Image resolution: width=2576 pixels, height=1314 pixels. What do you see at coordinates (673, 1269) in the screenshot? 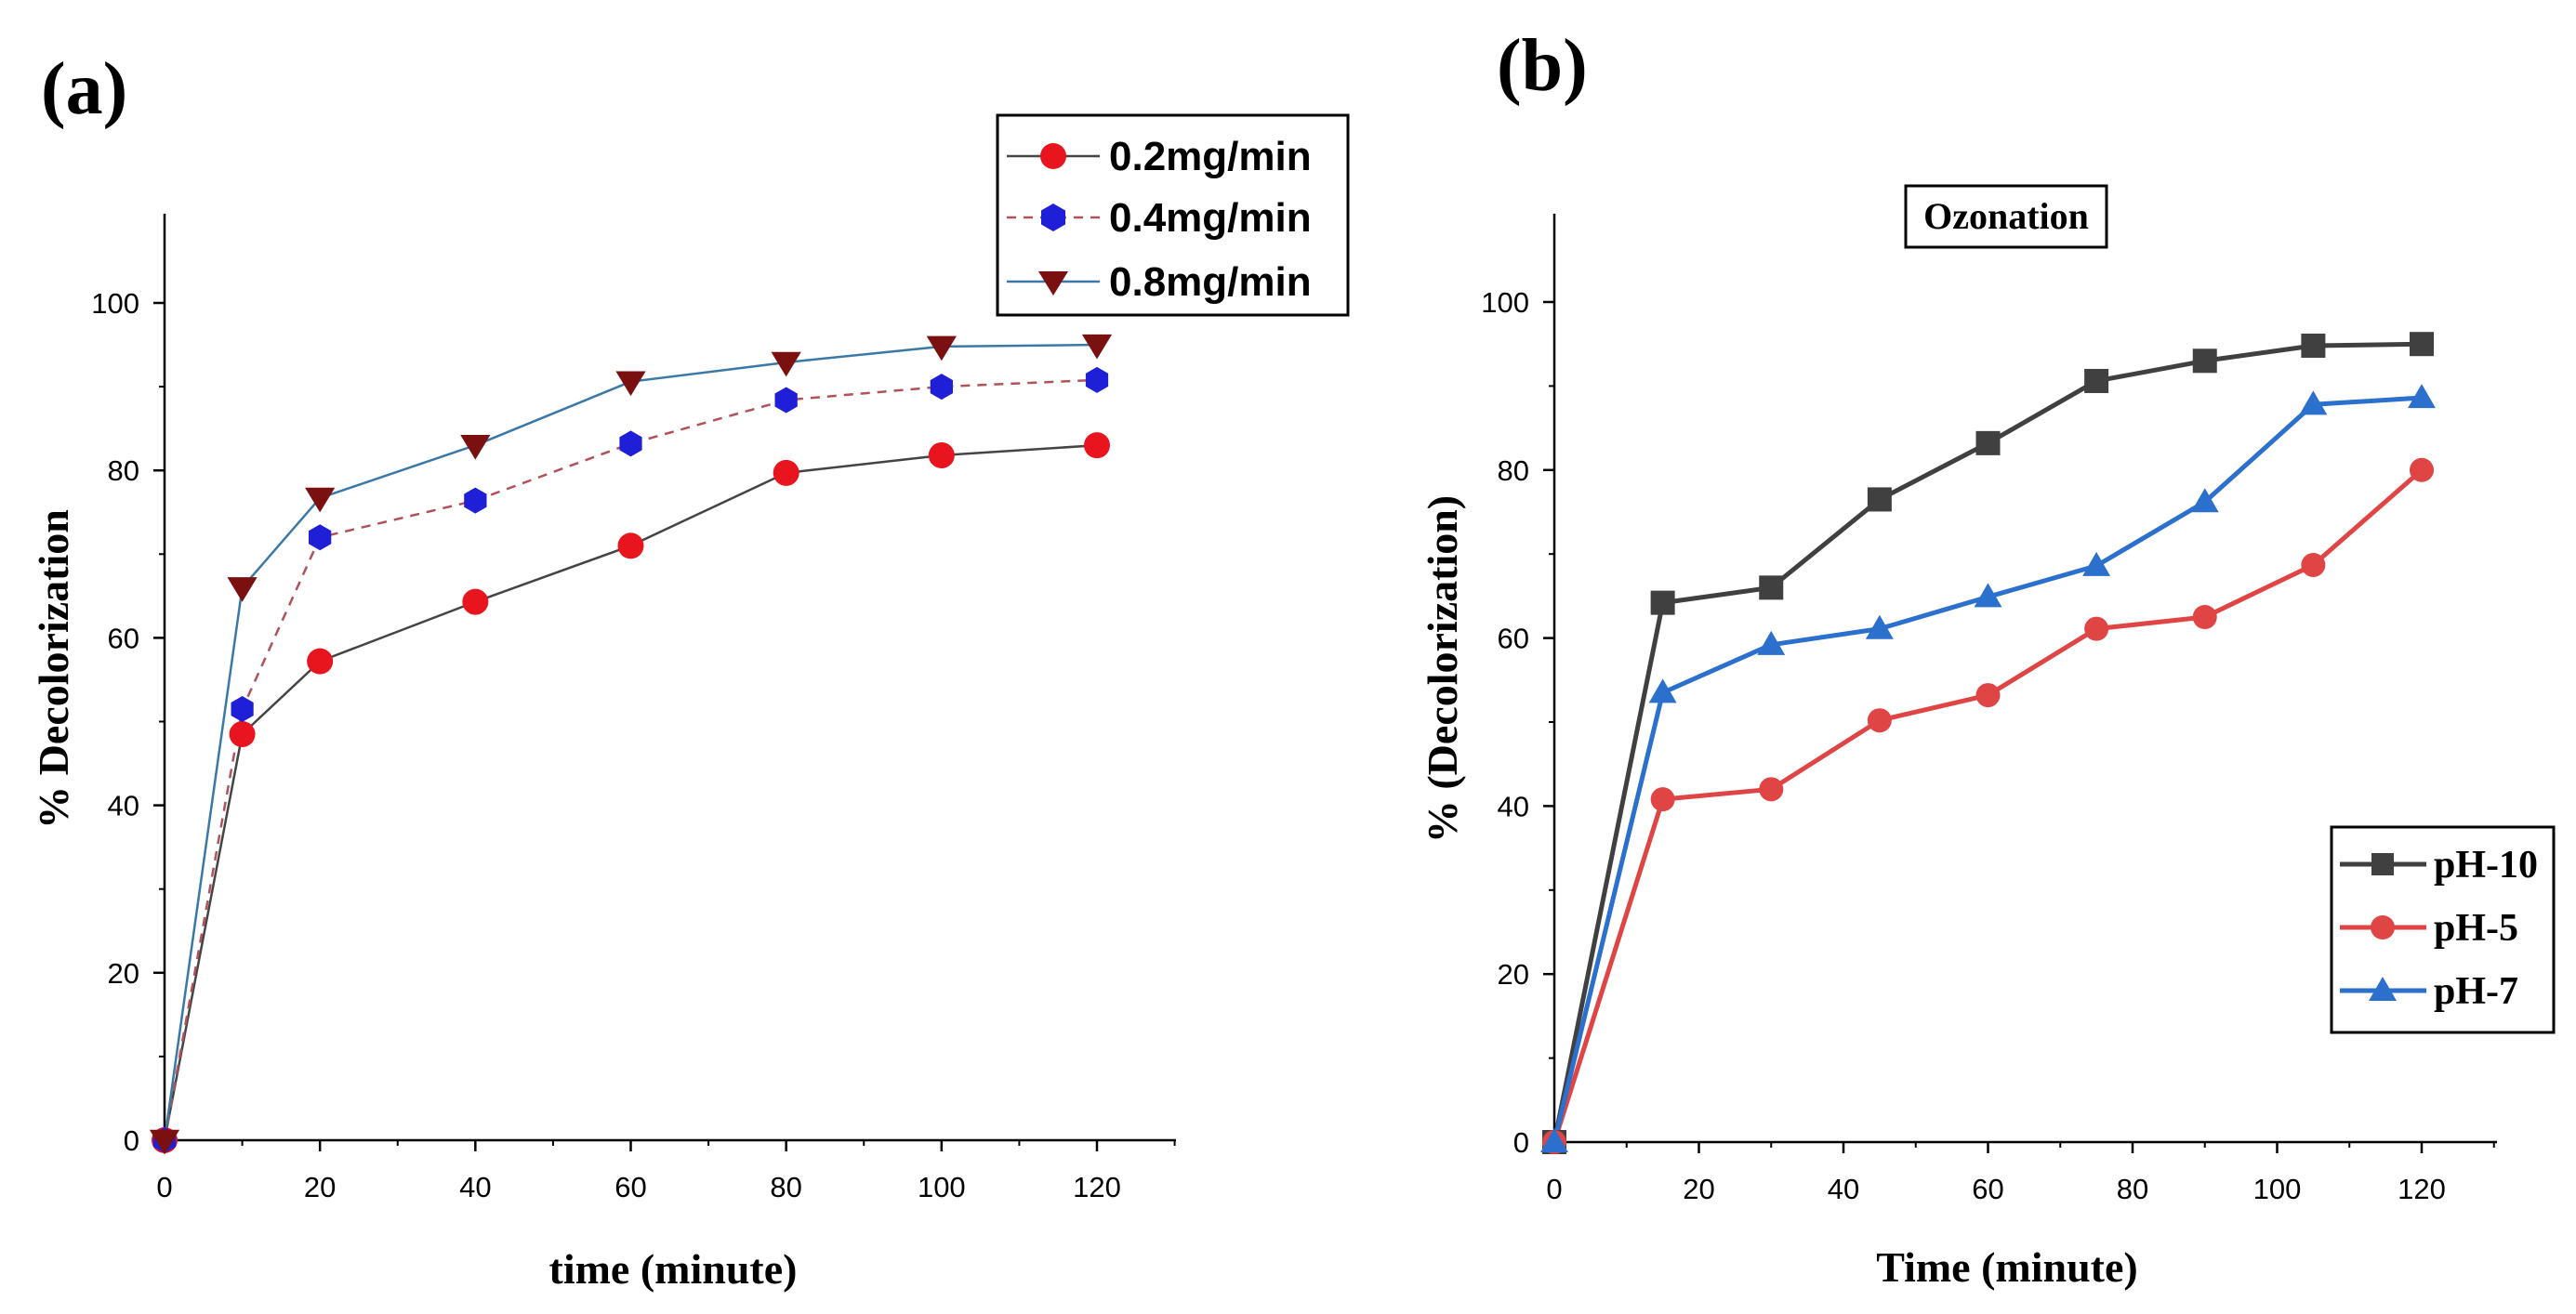
I see `panel-a-x-axis-title: time (minute)` at bounding box center [673, 1269].